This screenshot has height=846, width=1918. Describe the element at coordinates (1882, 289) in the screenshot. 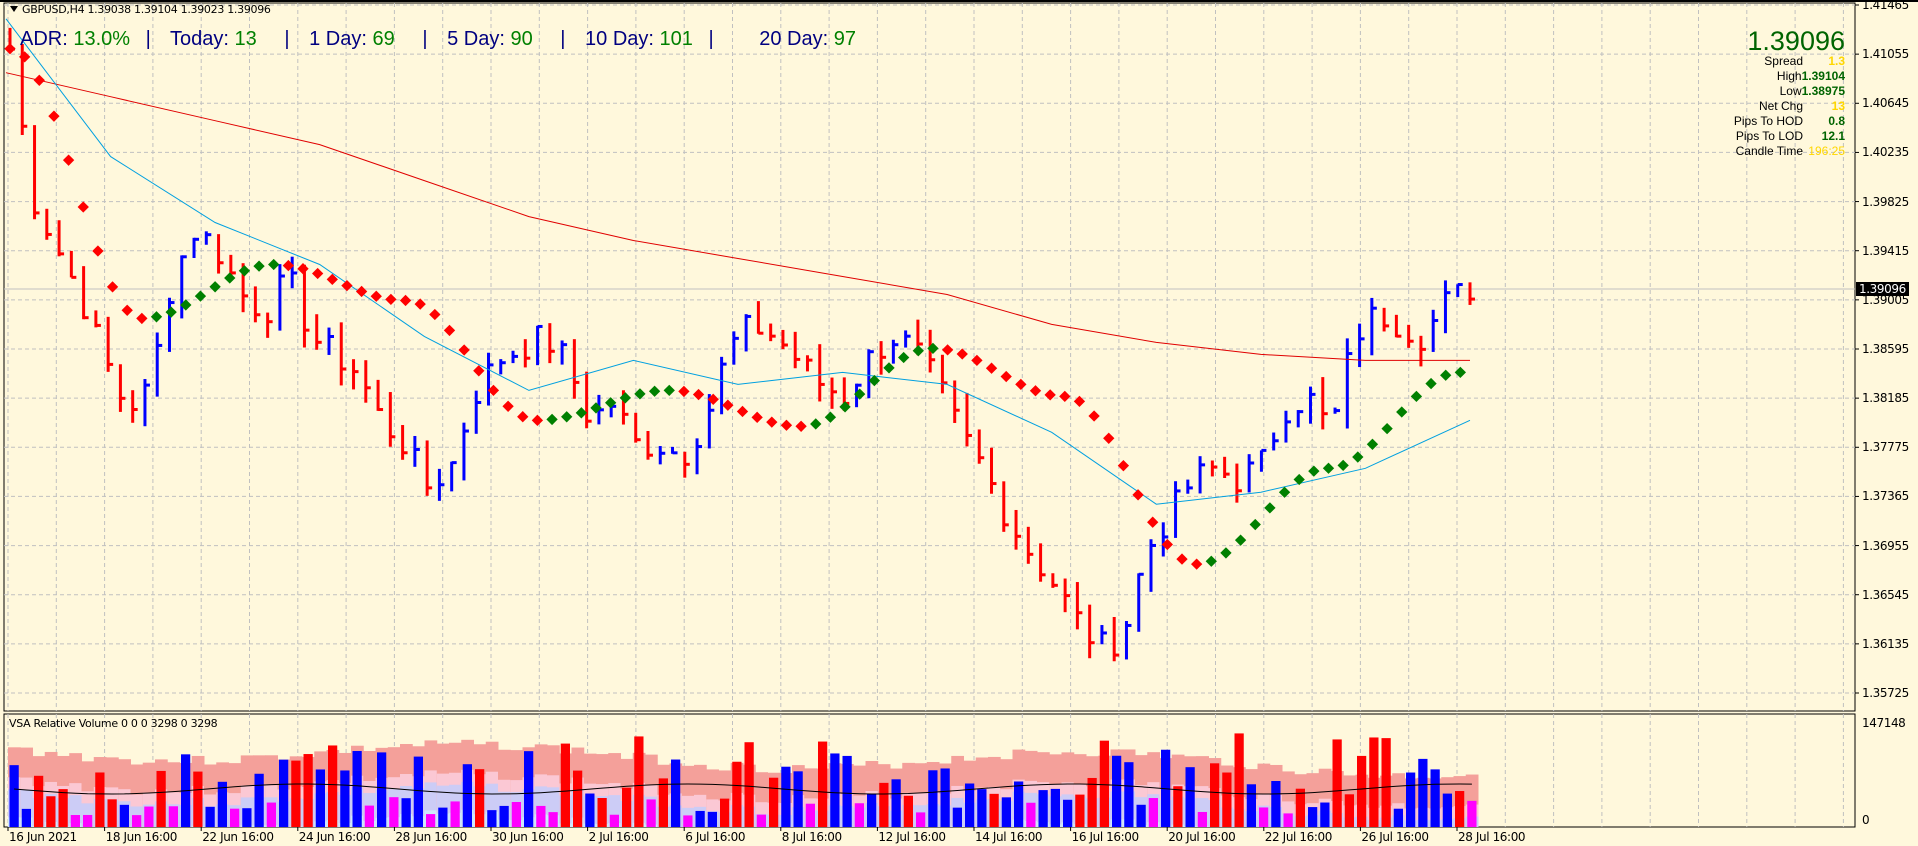

I see `current-price-label: 1.39096` at that location.